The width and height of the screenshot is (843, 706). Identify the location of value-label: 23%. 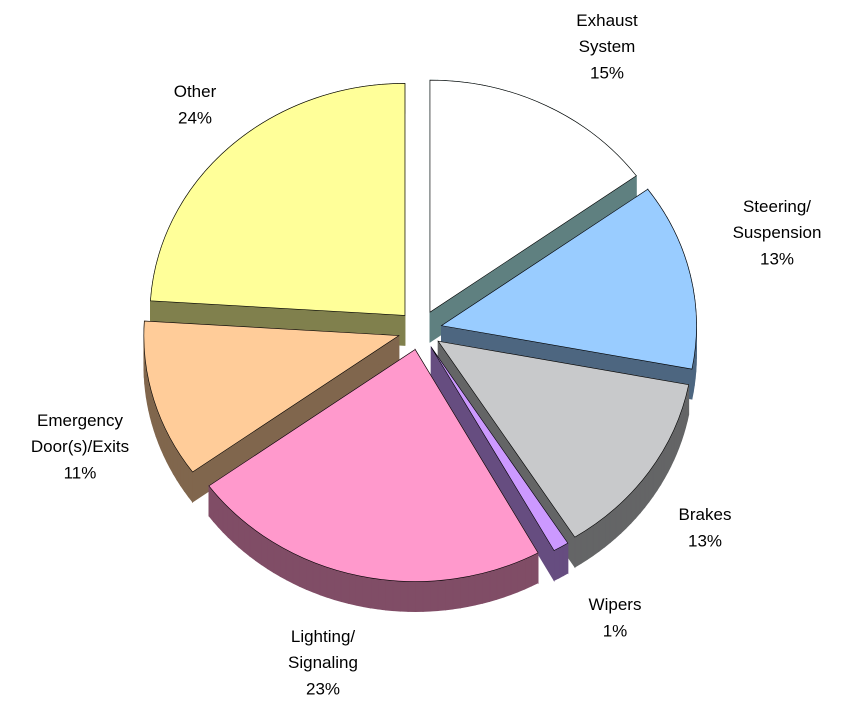
(323, 688).